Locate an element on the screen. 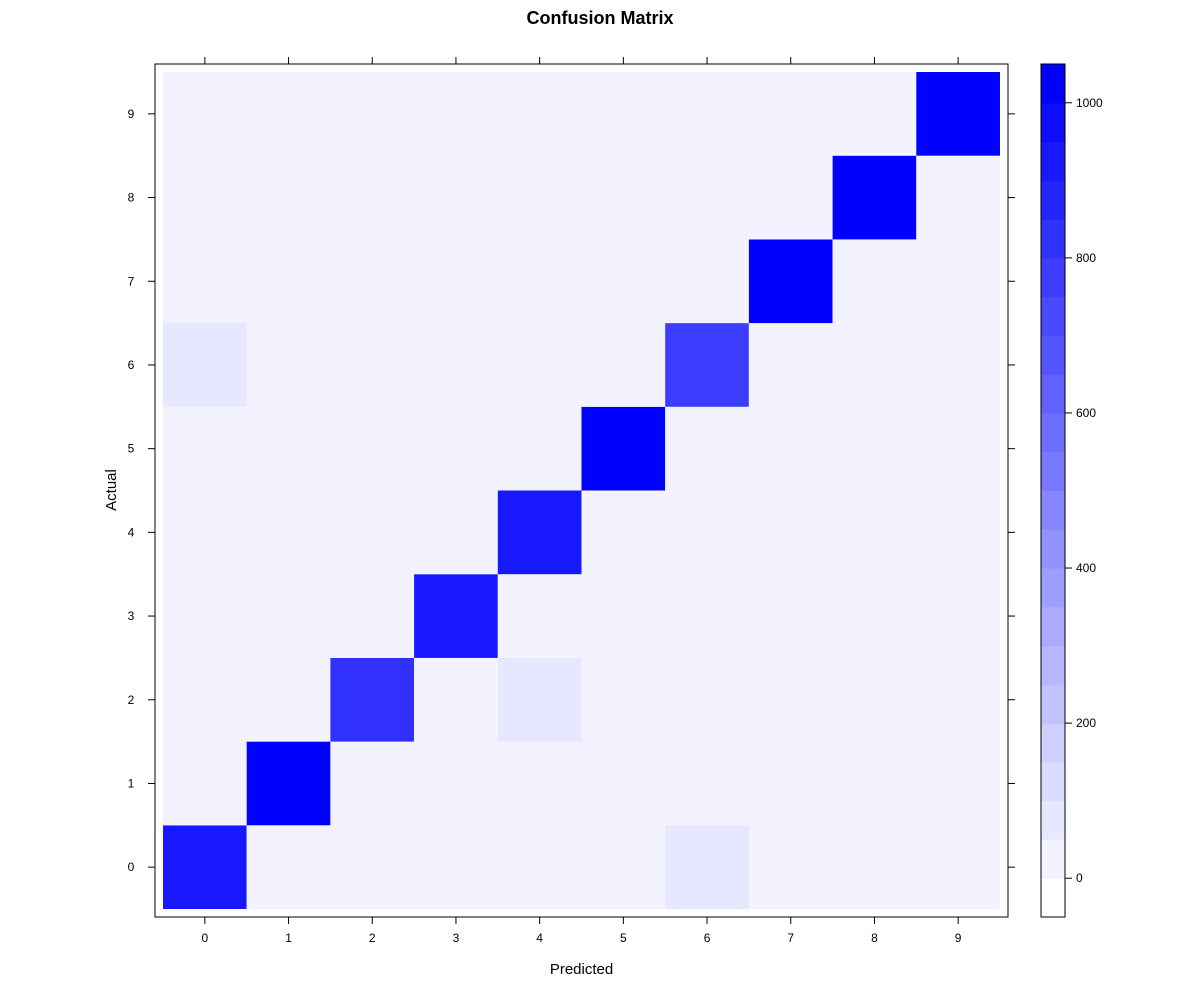 Image resolution: width=1200 pixels, height=1005 pixels. x-tick-label: 3 is located at coordinates (456, 938).